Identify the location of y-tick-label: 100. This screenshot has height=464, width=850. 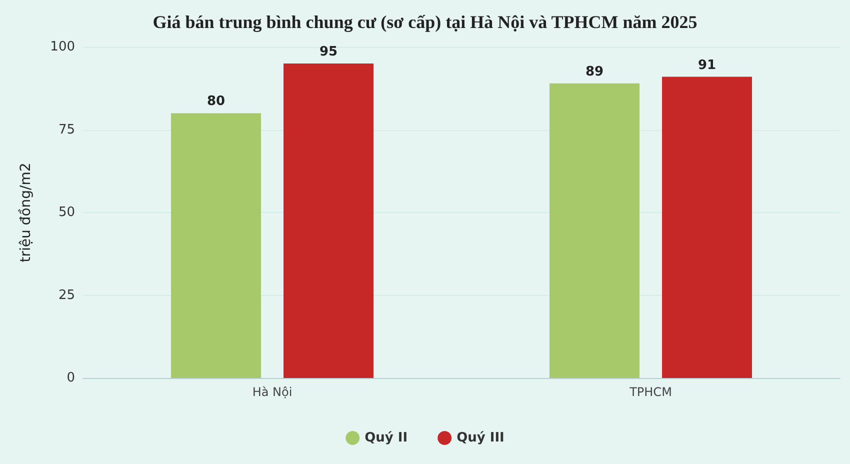
(62, 47).